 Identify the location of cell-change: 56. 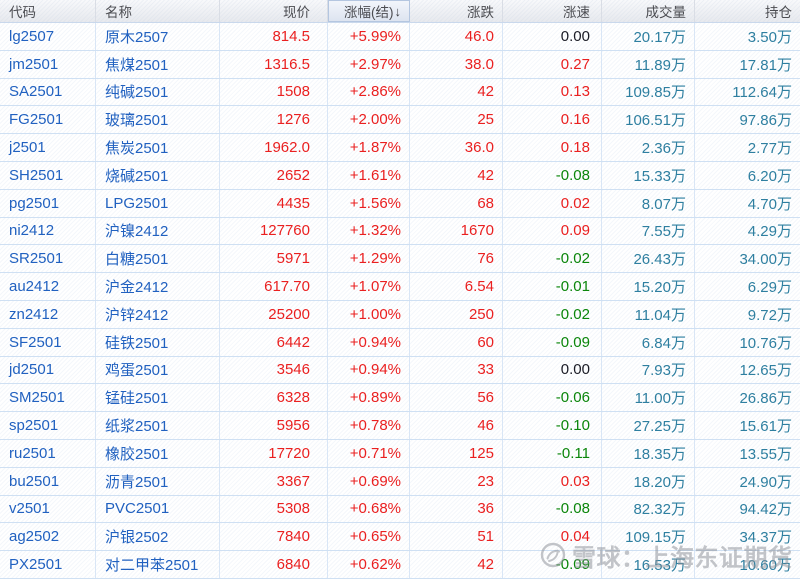
(456, 398).